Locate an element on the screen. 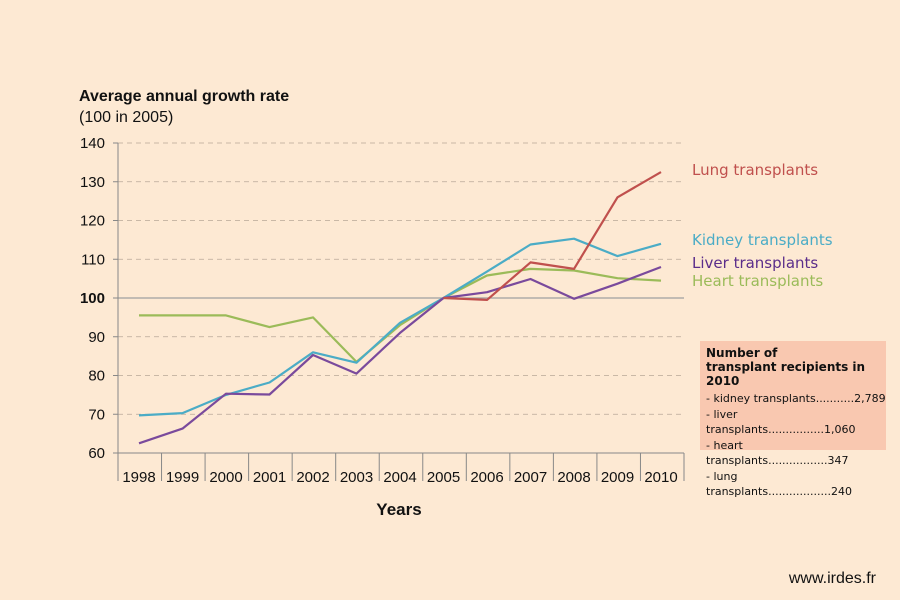 This screenshot has height=600, width=900. infobox-row-heart: - heart transplants.................347 is located at coordinates (777, 453).